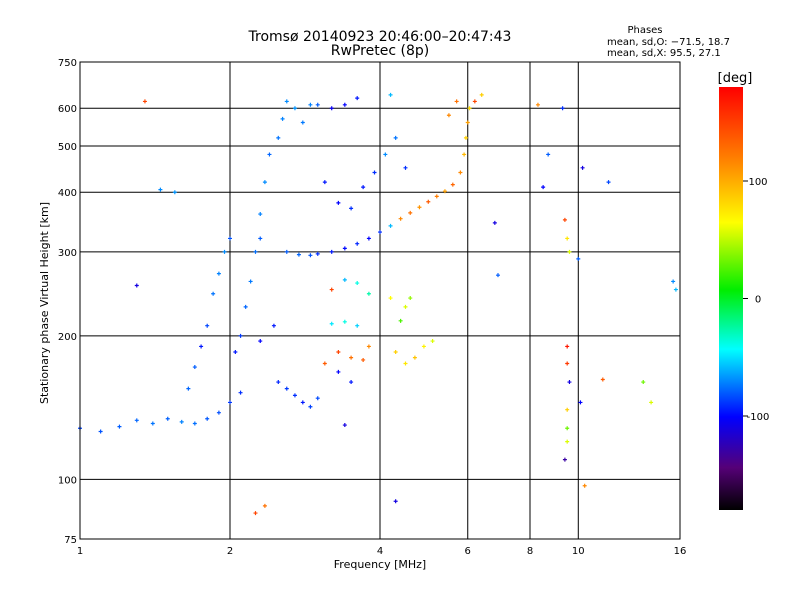  What do you see at coordinates (731, 298) in the screenshot?
I see `colorbar` at bounding box center [731, 298].